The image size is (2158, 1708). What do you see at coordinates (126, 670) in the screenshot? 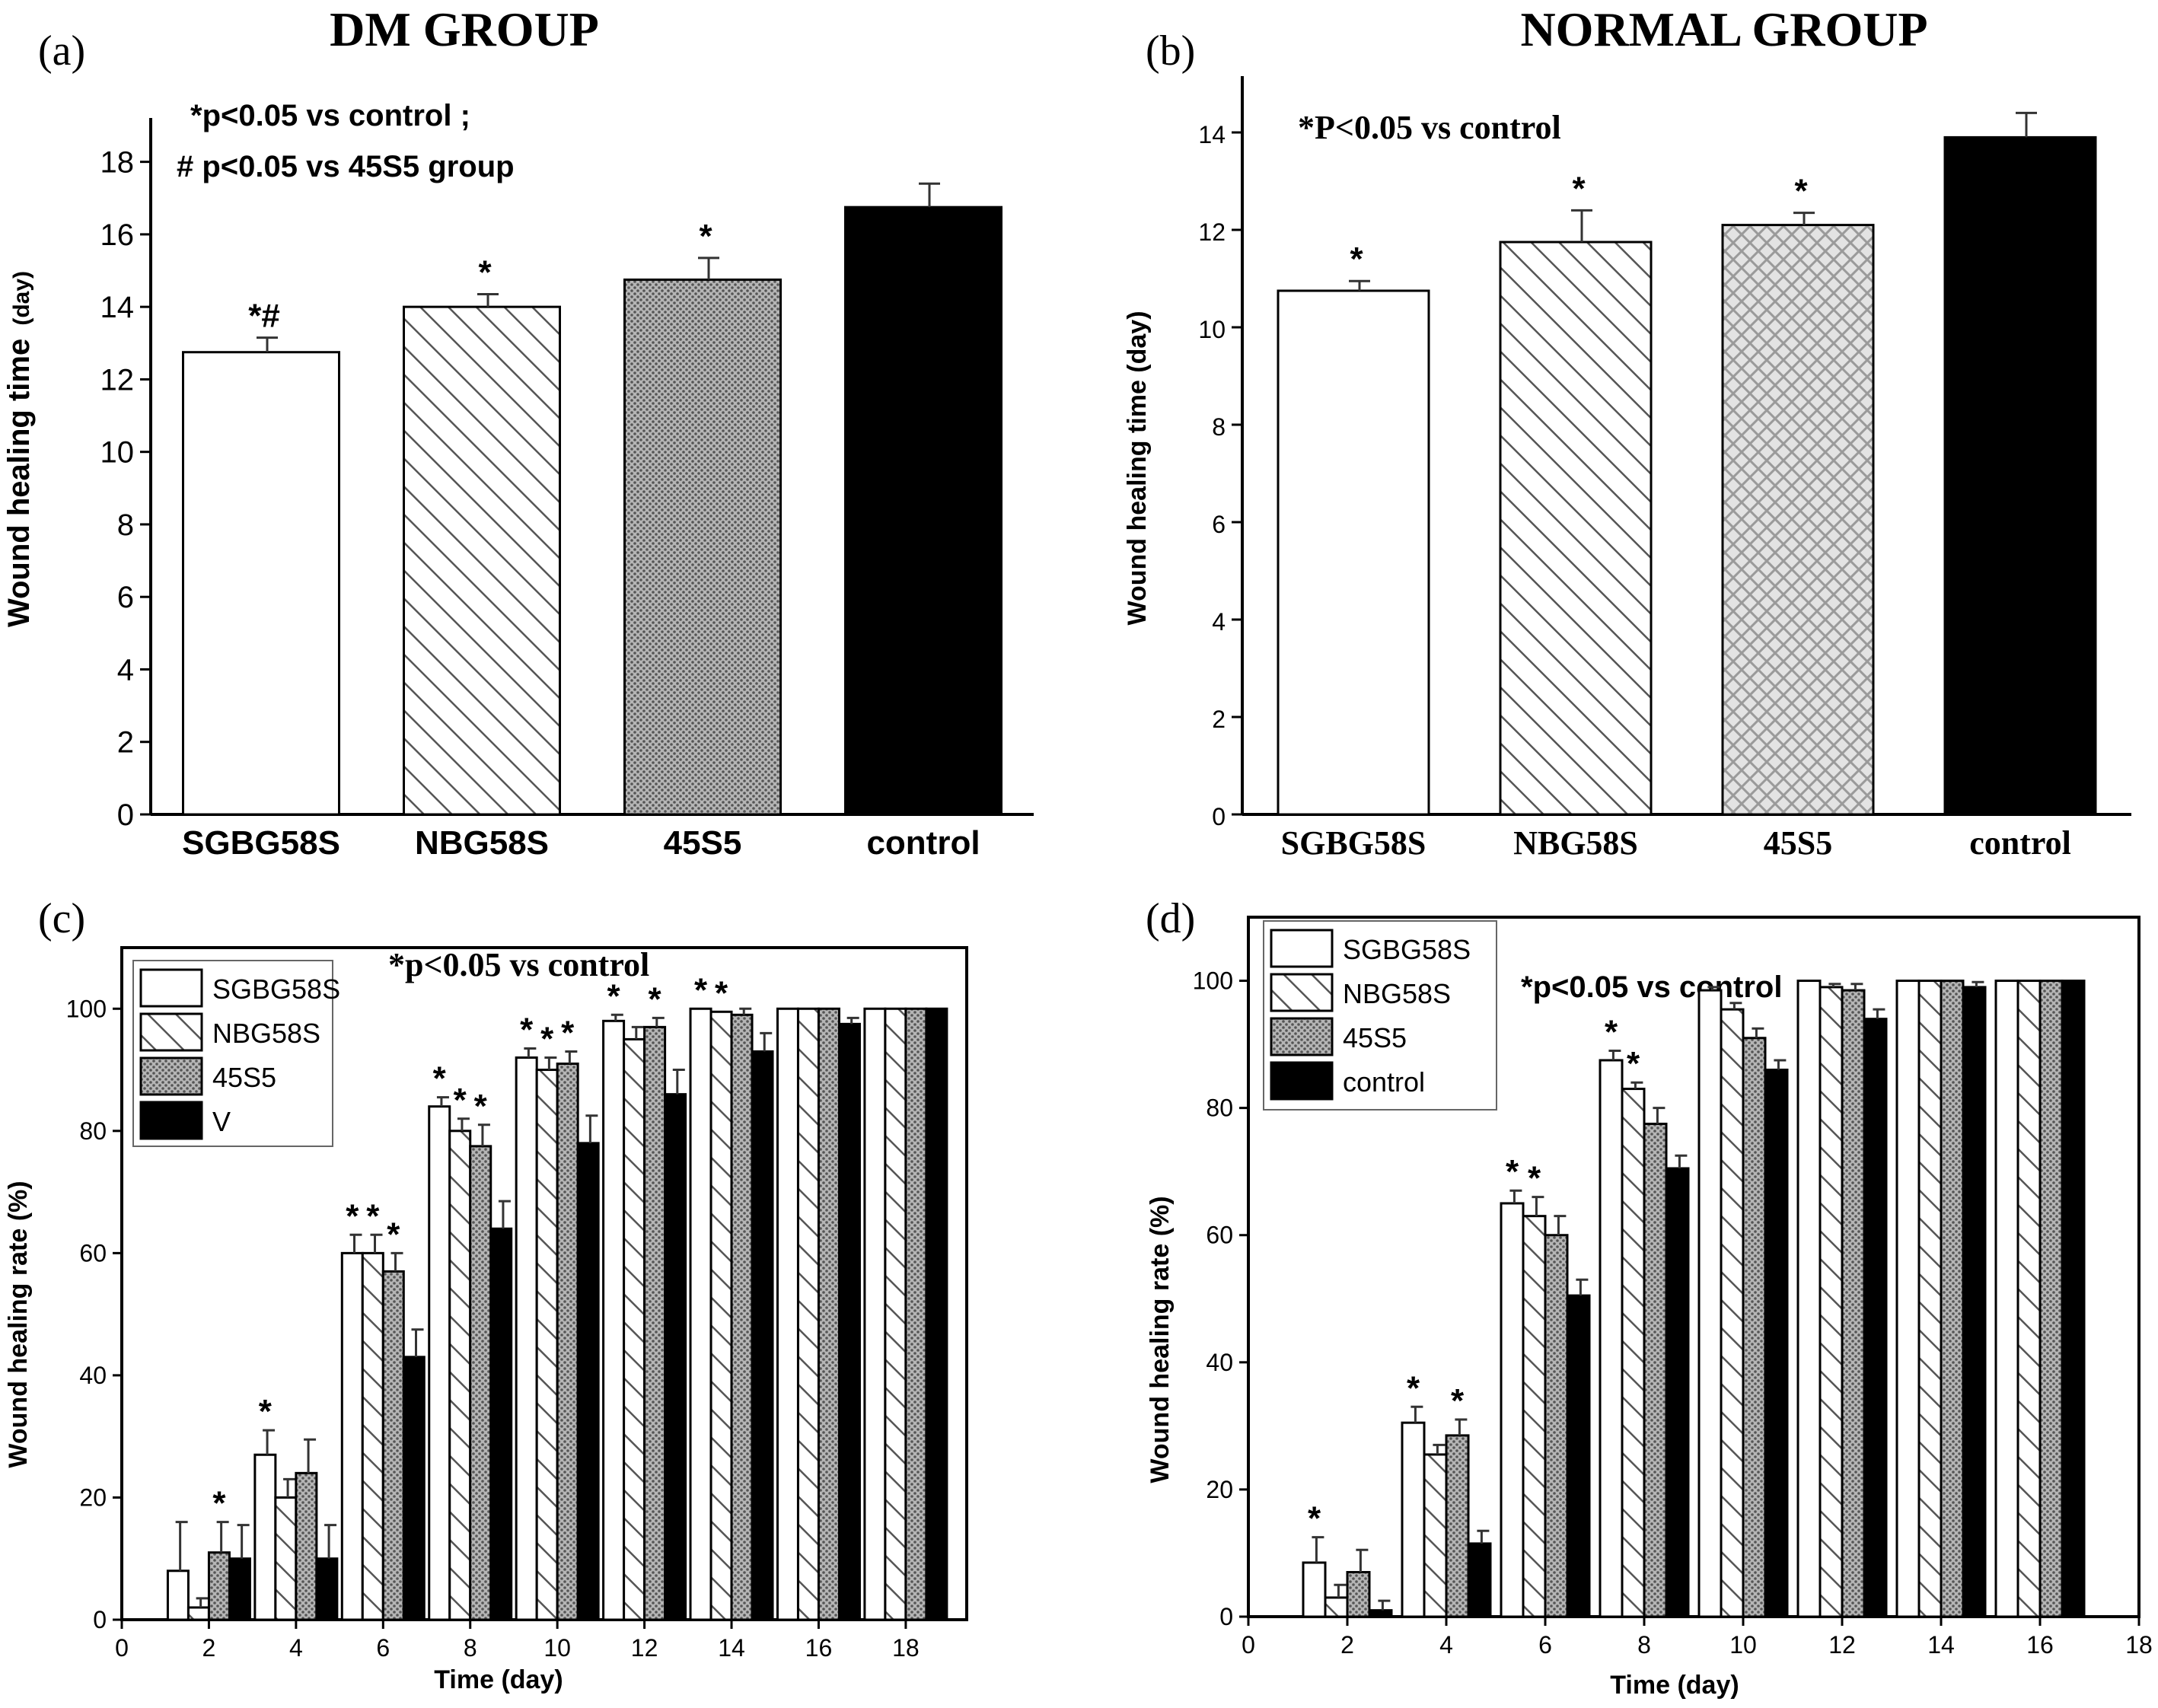
I see `y-tick-label: 4` at bounding box center [126, 670].